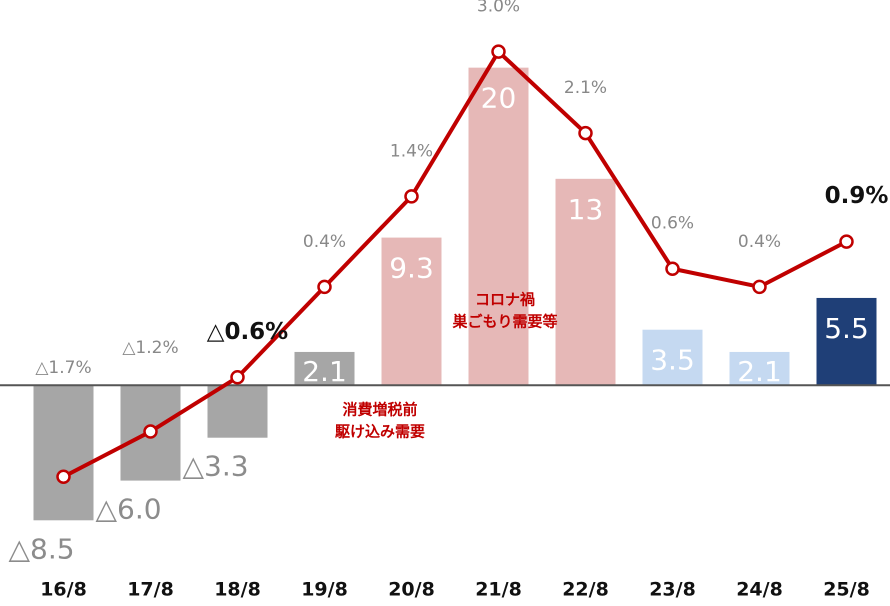 The image size is (890, 606). Describe the element at coordinates (672, 590) in the screenshot. I see `x-tick-label: 23/8` at that location.